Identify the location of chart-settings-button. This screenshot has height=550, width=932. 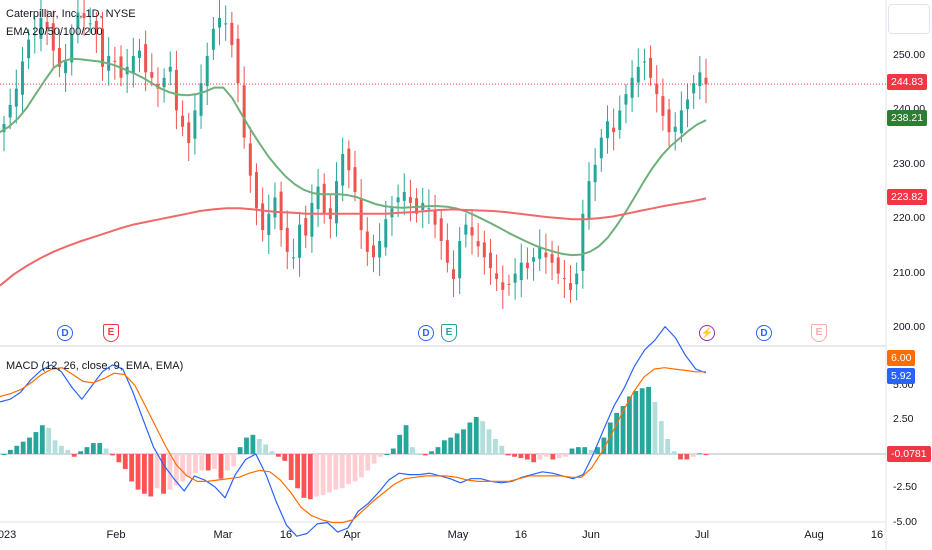
(909, 19).